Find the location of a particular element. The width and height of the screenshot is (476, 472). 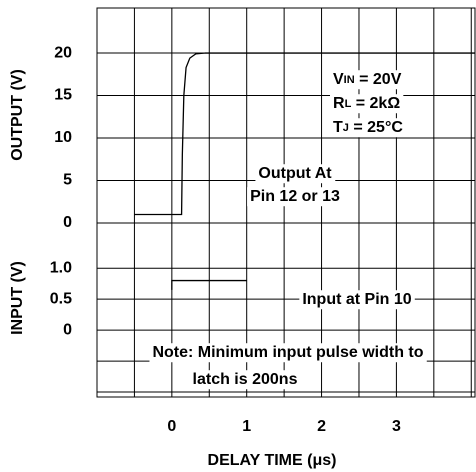

condition-symbol: V is located at coordinates (338, 79).